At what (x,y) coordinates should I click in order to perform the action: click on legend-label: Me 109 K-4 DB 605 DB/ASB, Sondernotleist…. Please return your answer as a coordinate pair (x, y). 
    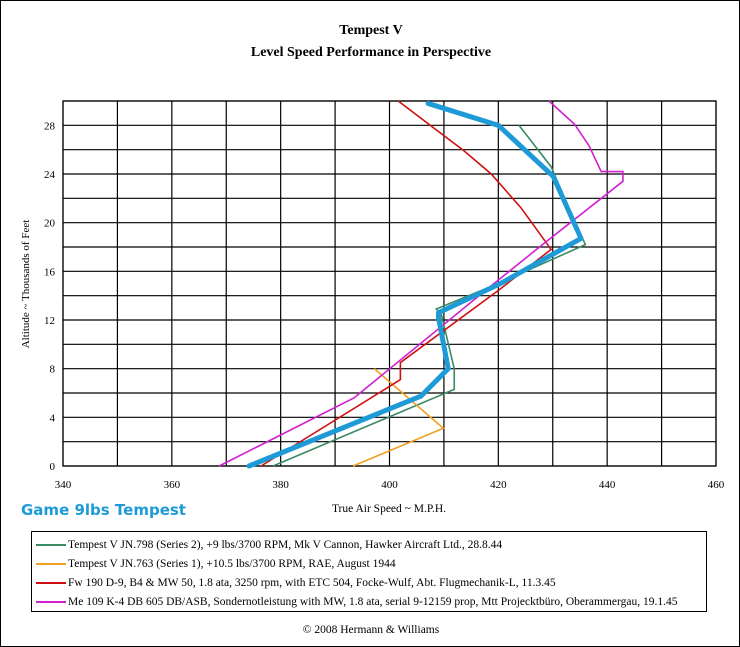
    Looking at the image, I should click on (373, 601).